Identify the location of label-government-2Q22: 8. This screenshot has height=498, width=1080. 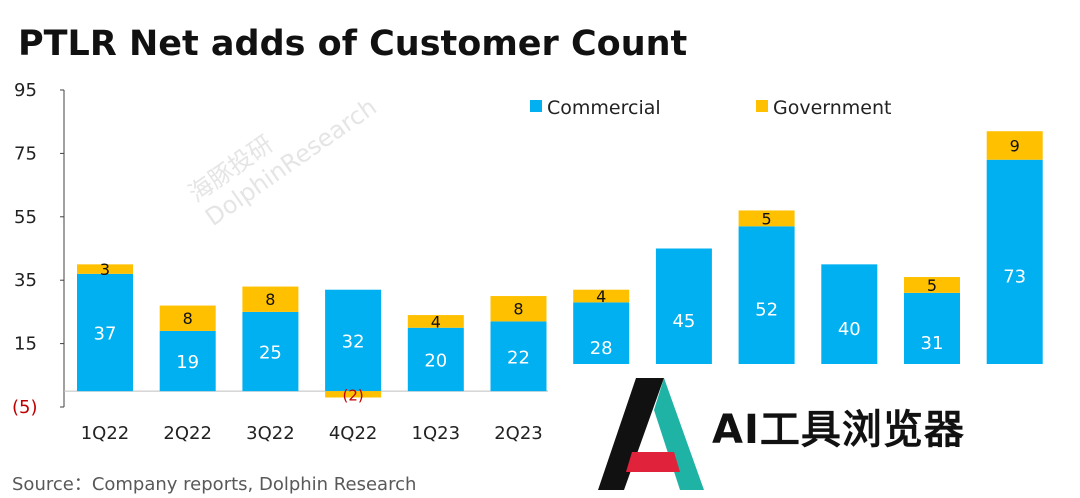
(188, 318).